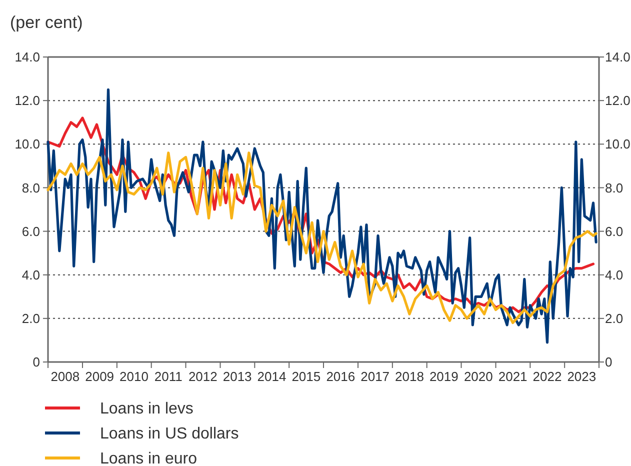 Image resolution: width=631 pixels, height=466 pixels. I want to click on y2-tick-label: 14.0, so click(617, 57).